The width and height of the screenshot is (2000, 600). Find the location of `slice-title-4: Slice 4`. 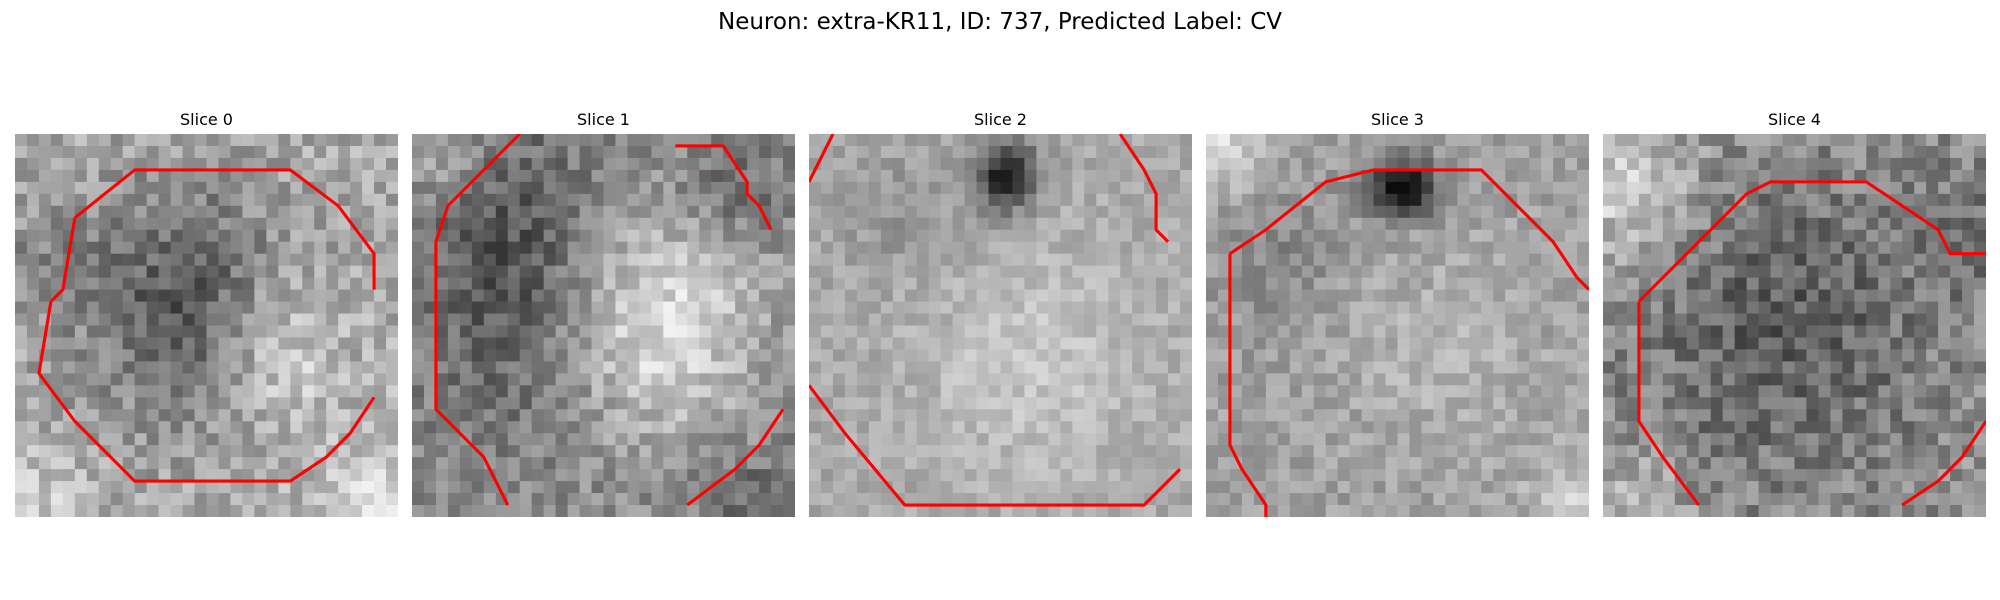

slice-title-4: Slice 4 is located at coordinates (1794, 119).